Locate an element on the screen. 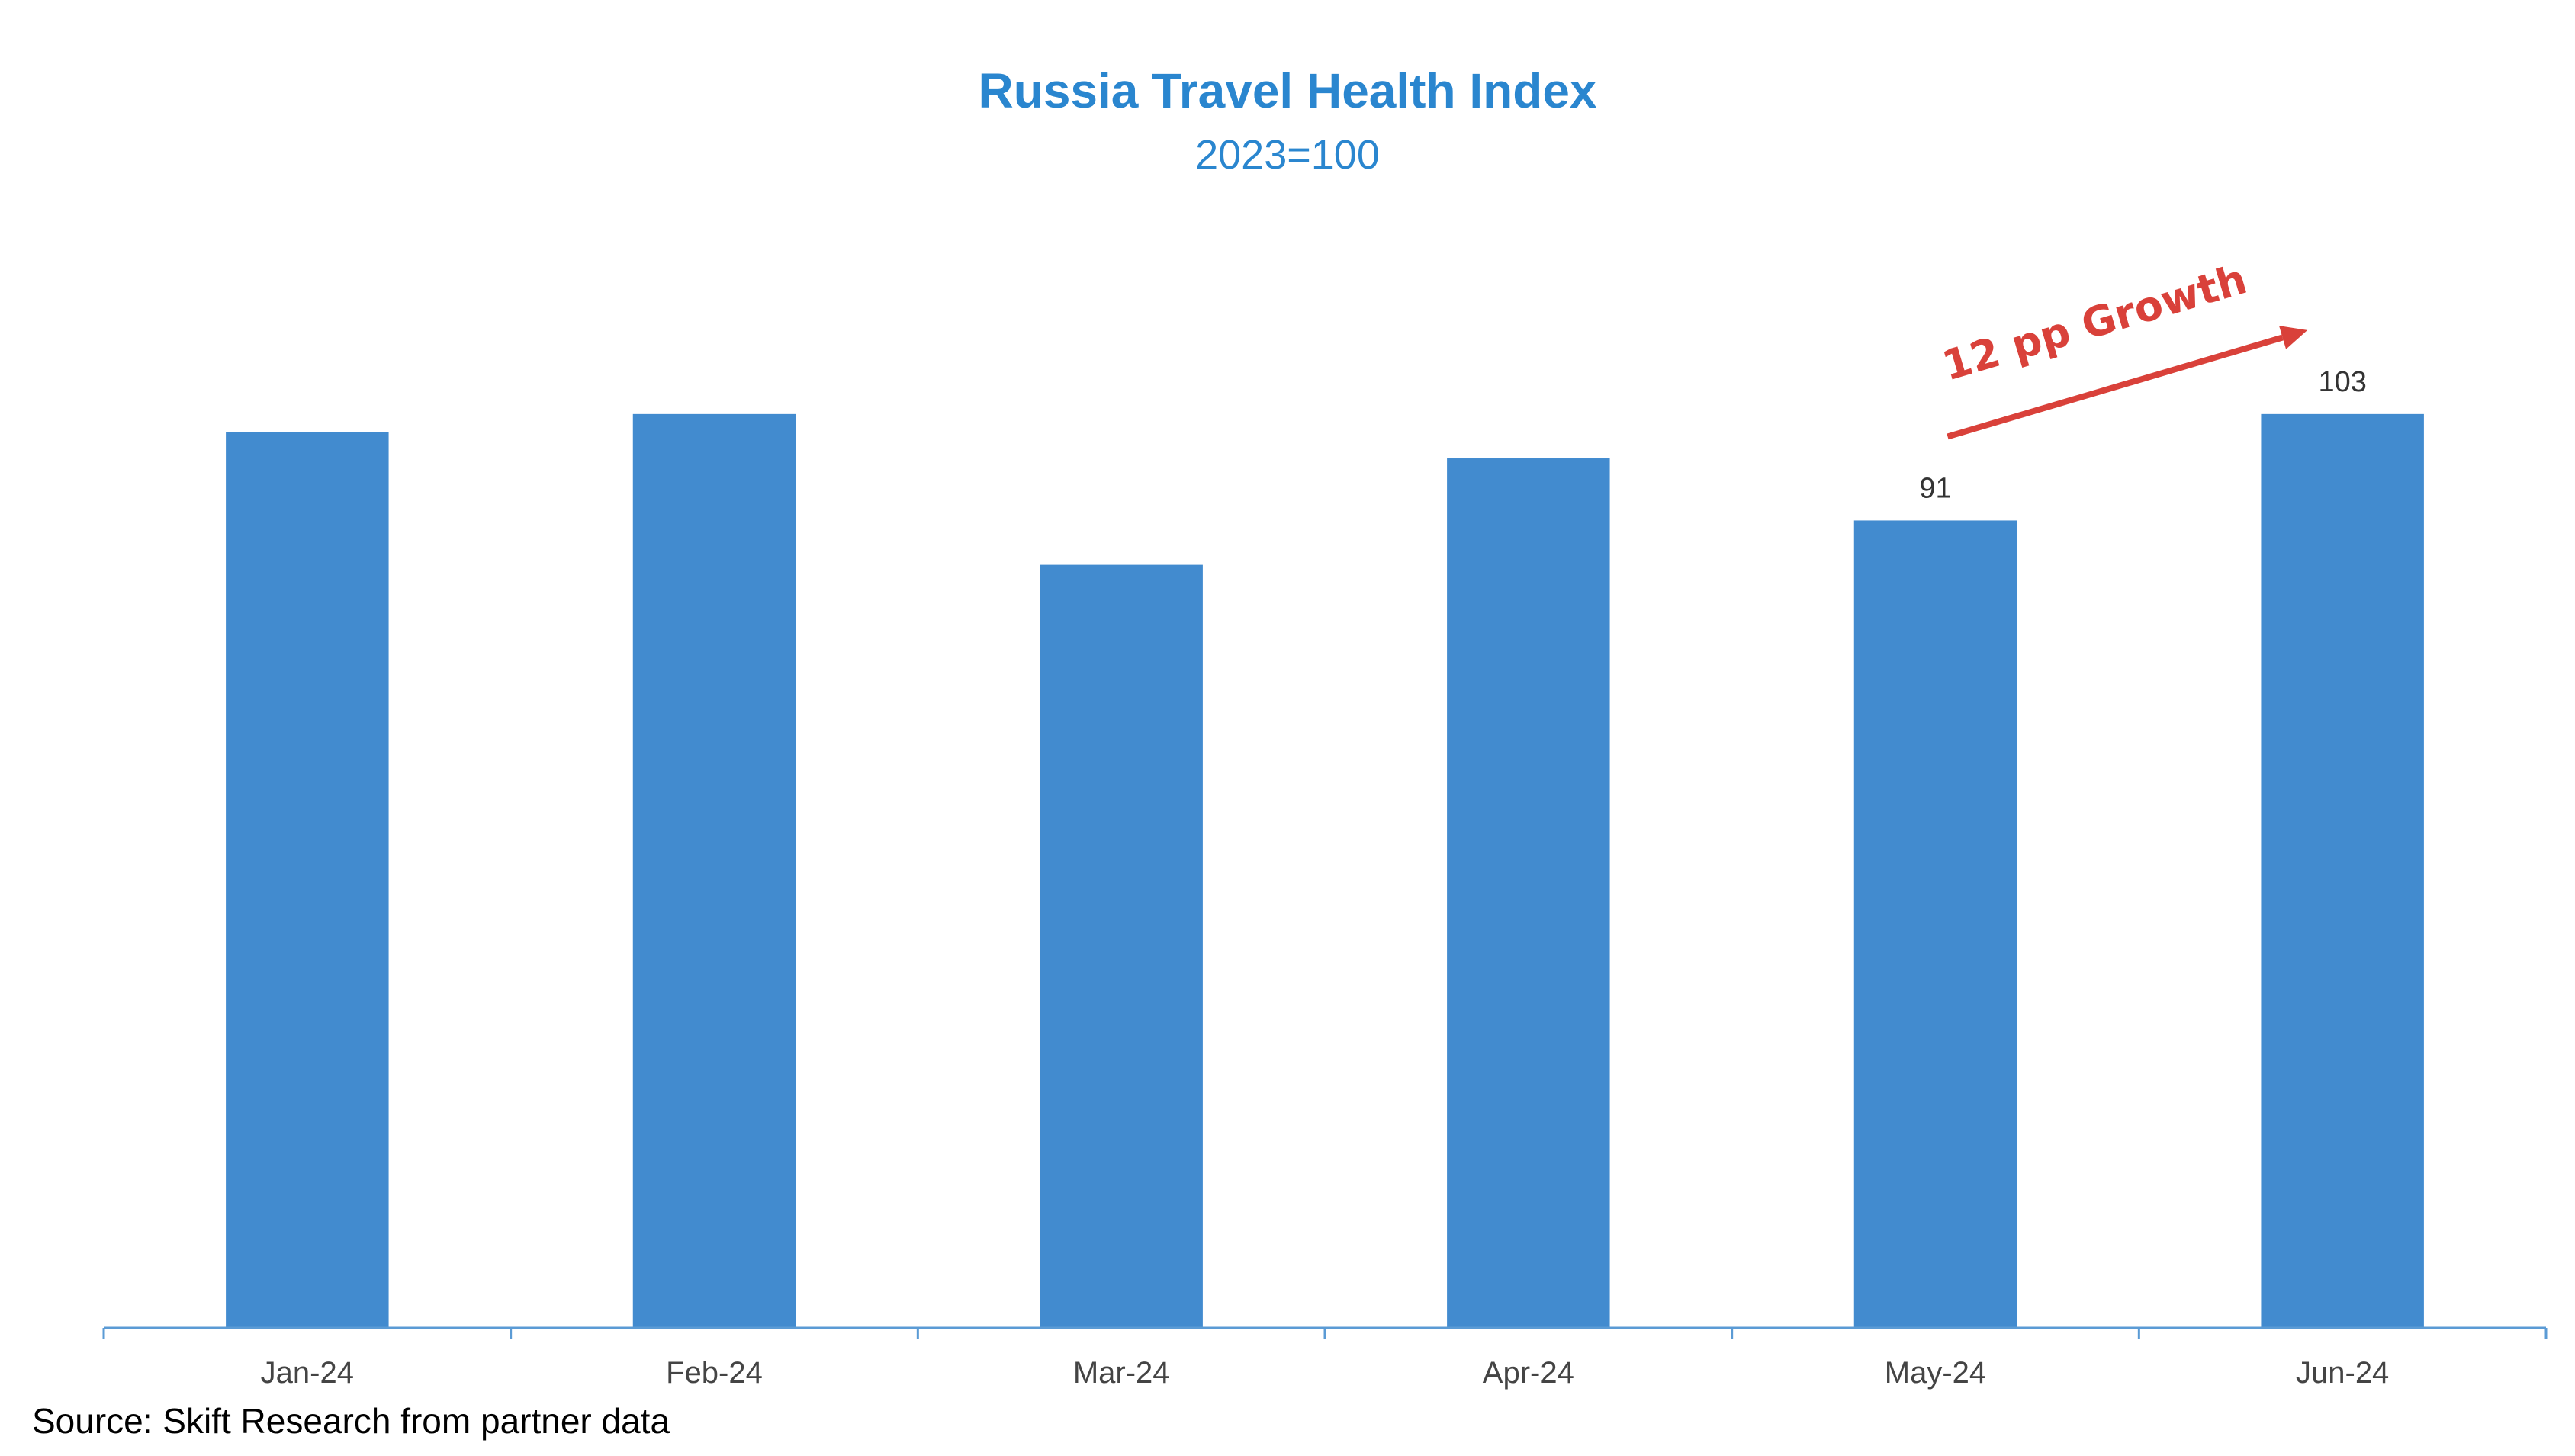 The height and width of the screenshot is (1456, 2575). x-tick-label-apr-24: Apr-24 is located at coordinates (1528, 1373).